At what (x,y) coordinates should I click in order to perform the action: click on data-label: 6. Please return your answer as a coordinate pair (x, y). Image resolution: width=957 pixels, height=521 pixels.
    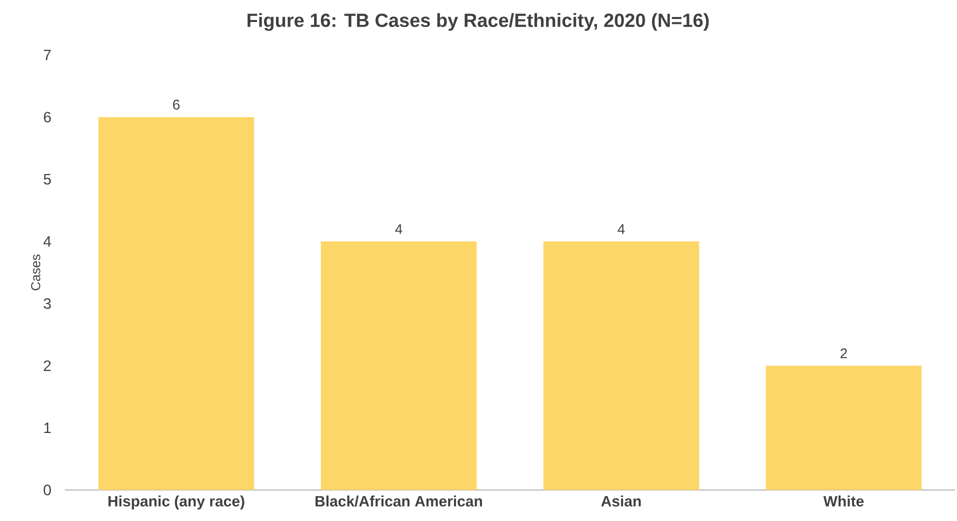
    Looking at the image, I should click on (176, 105).